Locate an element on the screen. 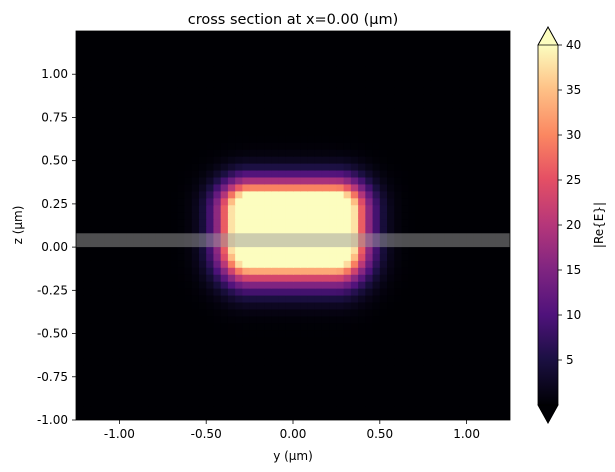 This screenshot has height=472, width=615. colorbar-tick-label: 40 is located at coordinates (573, 45).